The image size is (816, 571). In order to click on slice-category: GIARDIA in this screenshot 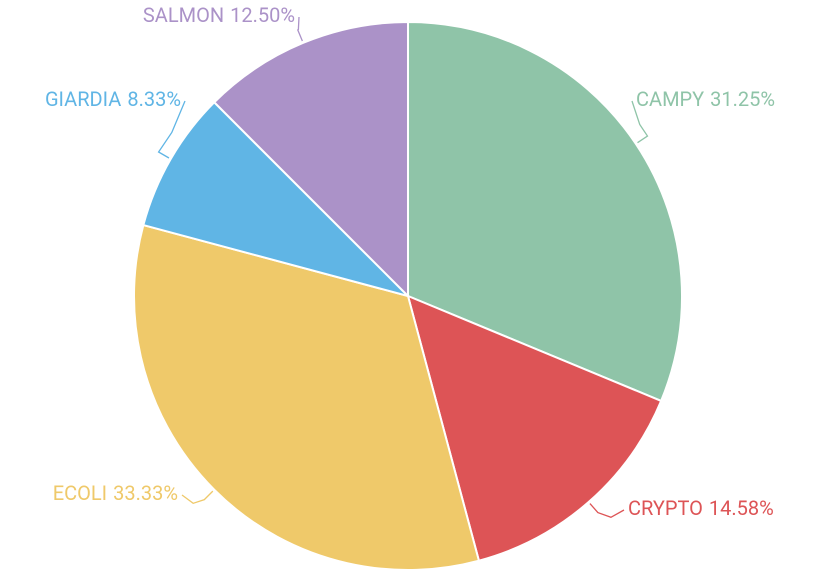, I will do `click(83, 99)`.